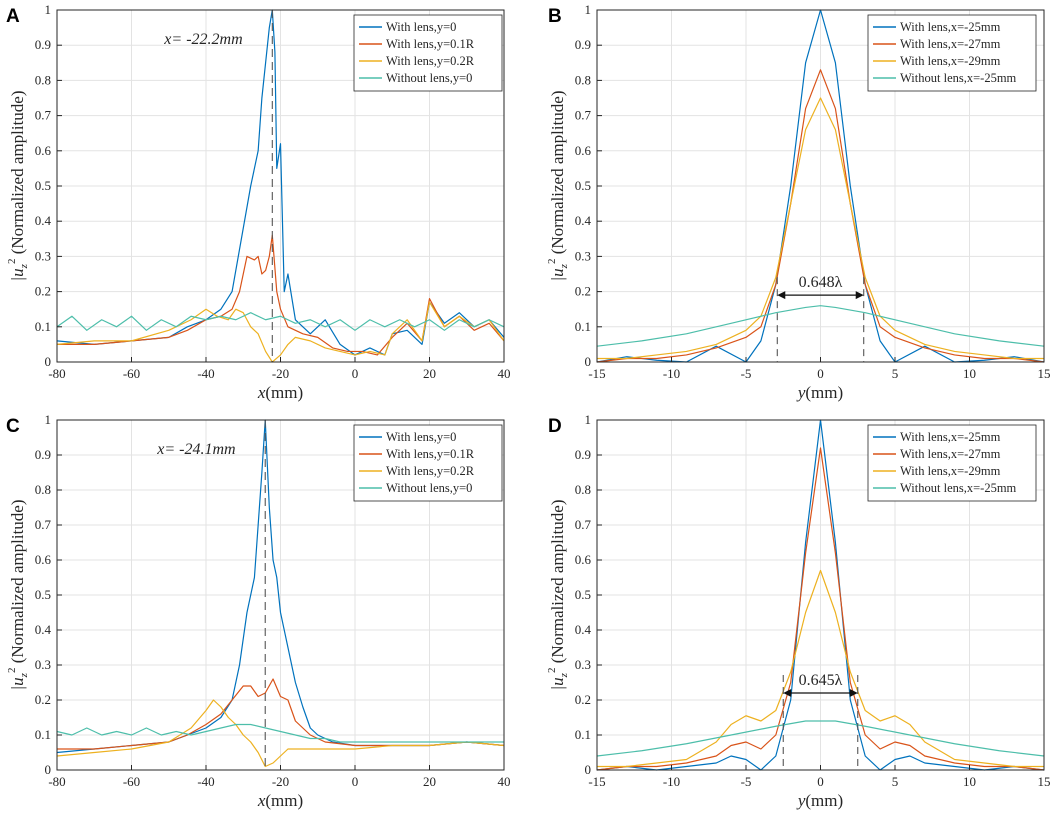 Image resolution: width=1052 pixels, height=816 pixels. What do you see at coordinates (950, 61) in the screenshot?
I see `legend-label-3: With lens,x=-29mm` at bounding box center [950, 61].